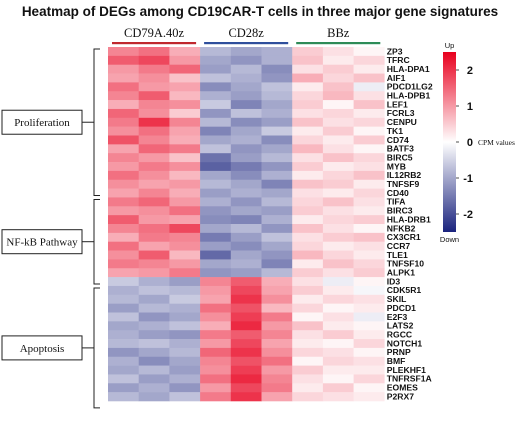 The image size is (520, 433). I want to click on gene-label: ZP3, so click(395, 51).